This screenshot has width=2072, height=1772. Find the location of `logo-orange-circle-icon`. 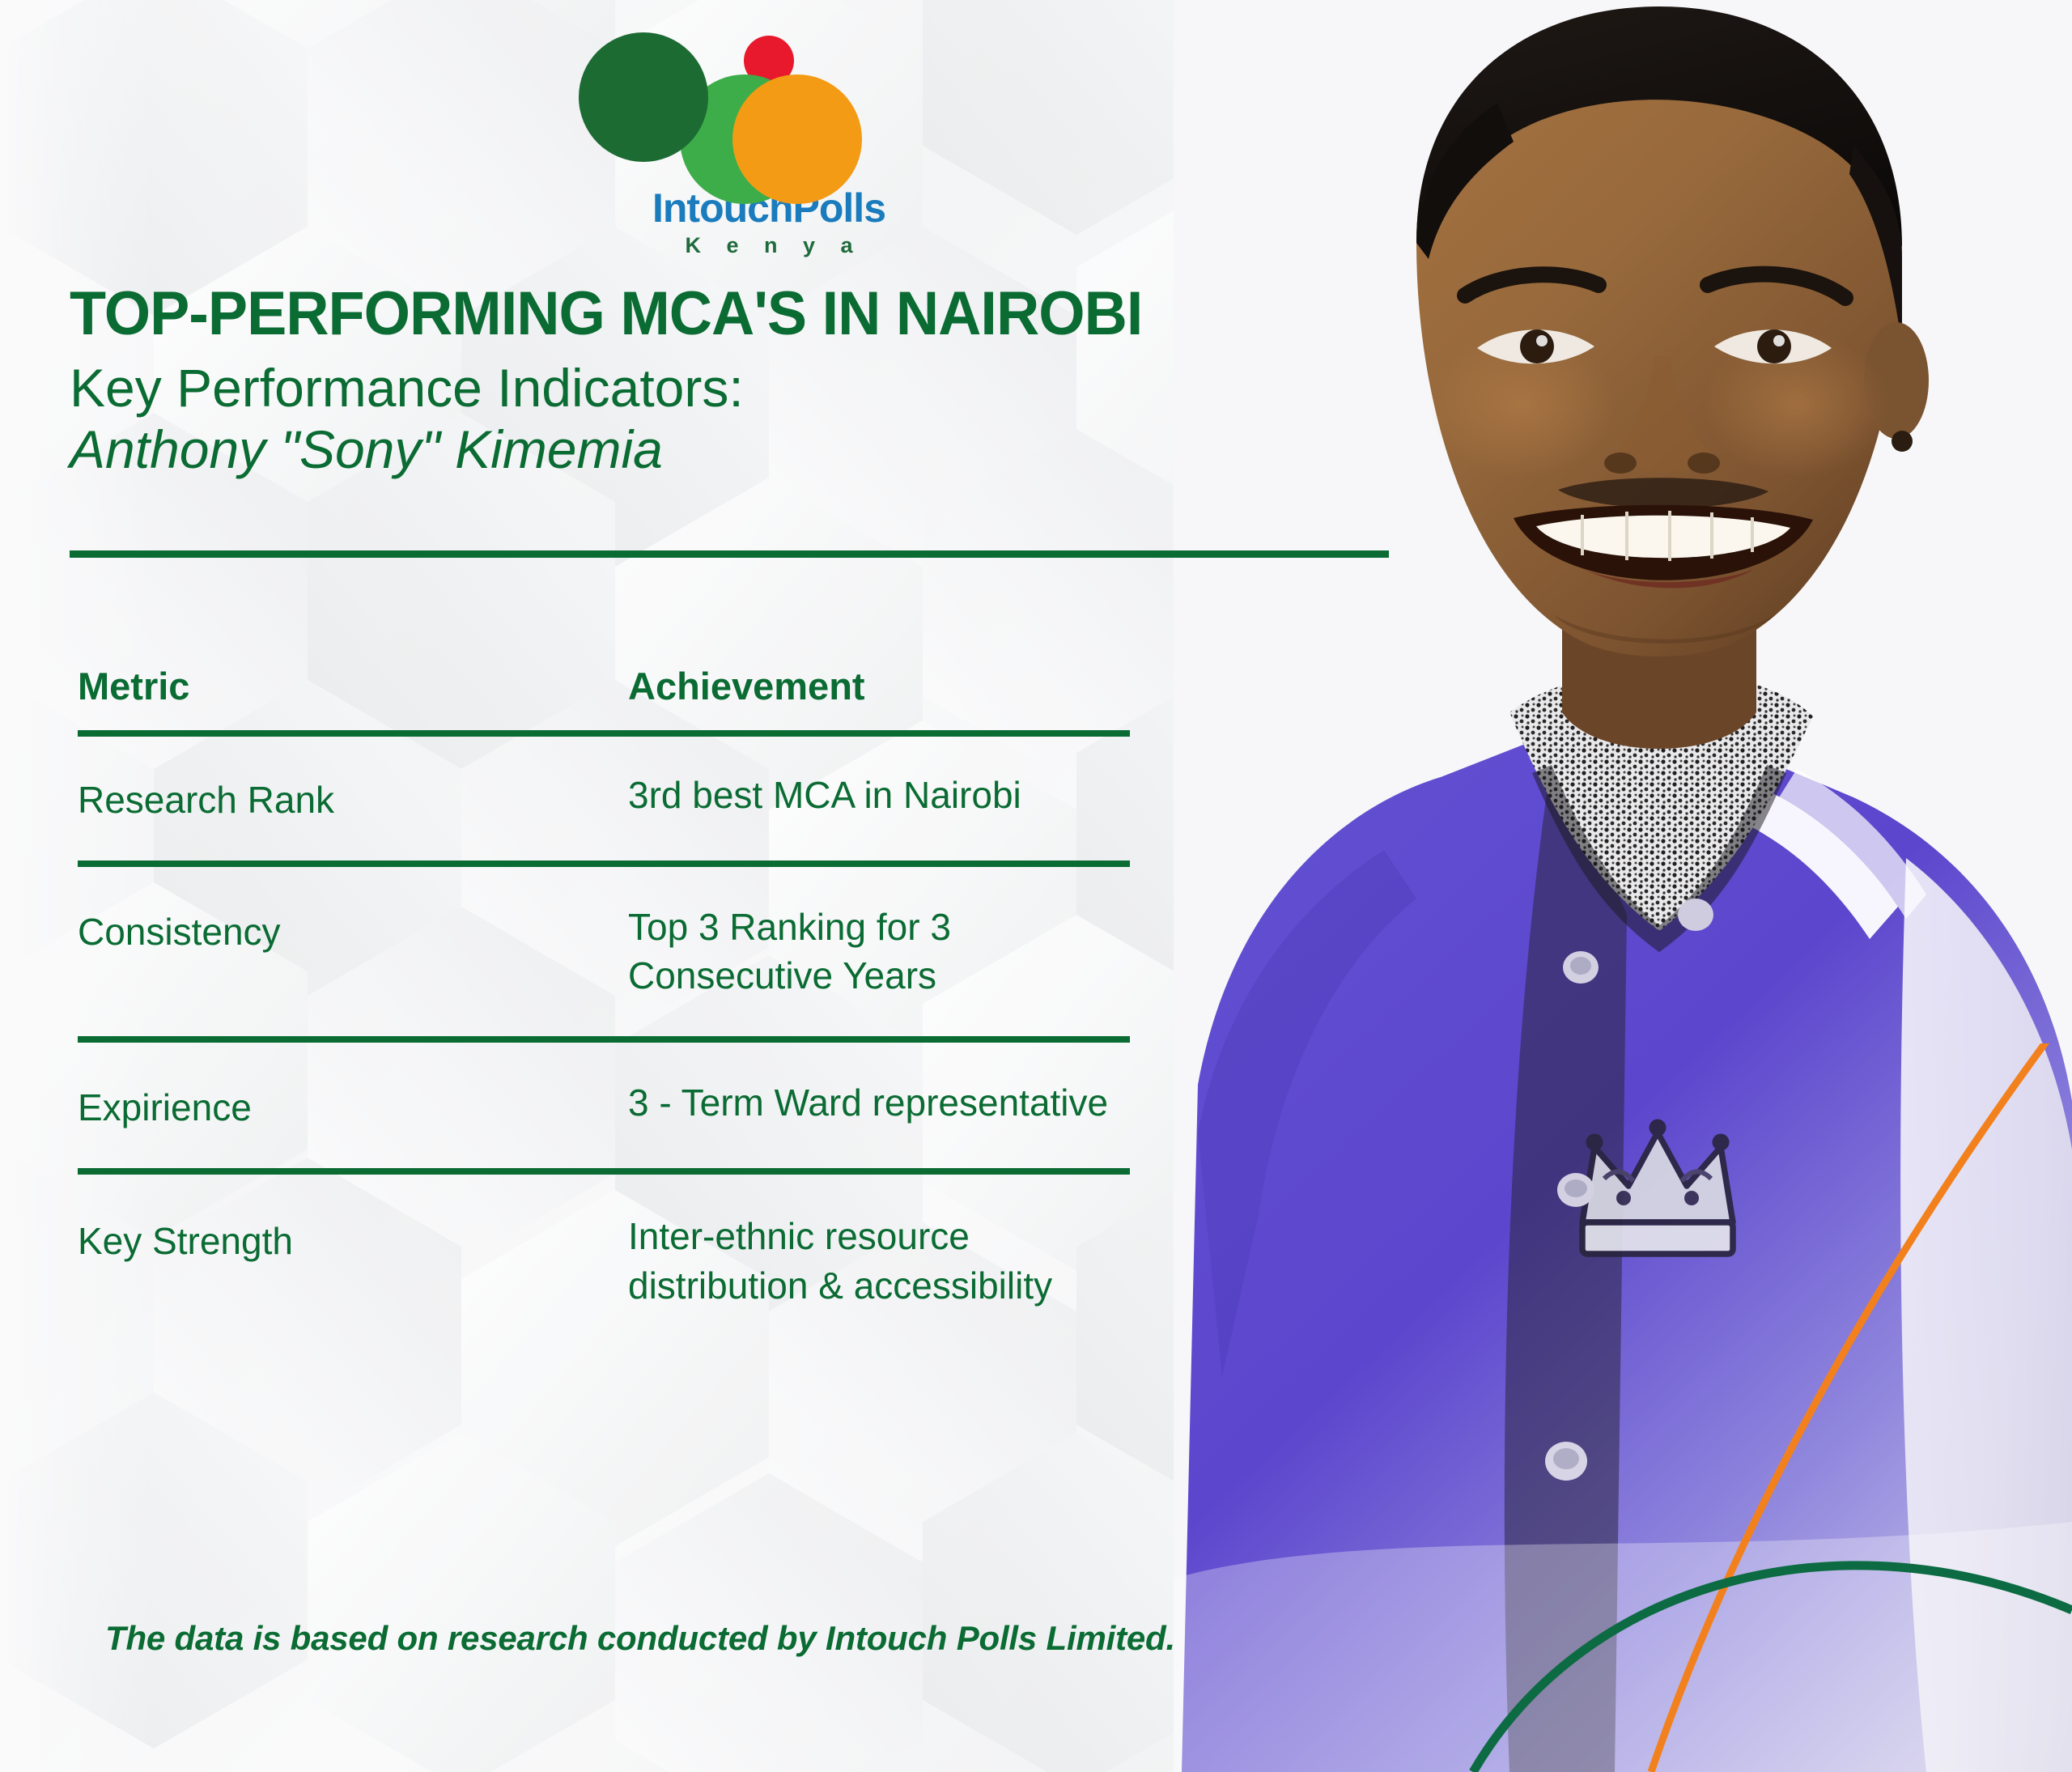

logo-orange-circle-icon is located at coordinates (797, 139).